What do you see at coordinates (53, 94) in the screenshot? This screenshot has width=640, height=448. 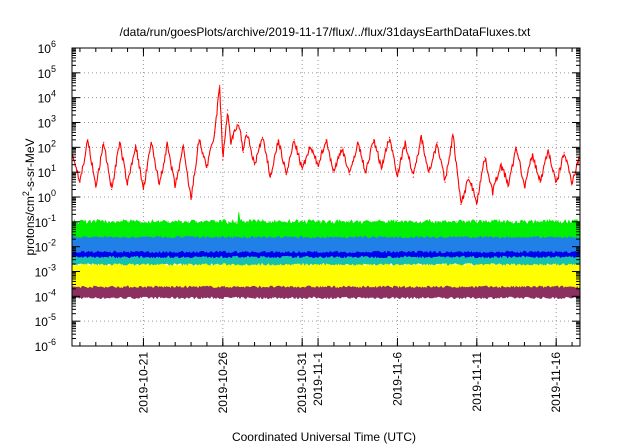 I see `y-tick-exponent: 4` at bounding box center [53, 94].